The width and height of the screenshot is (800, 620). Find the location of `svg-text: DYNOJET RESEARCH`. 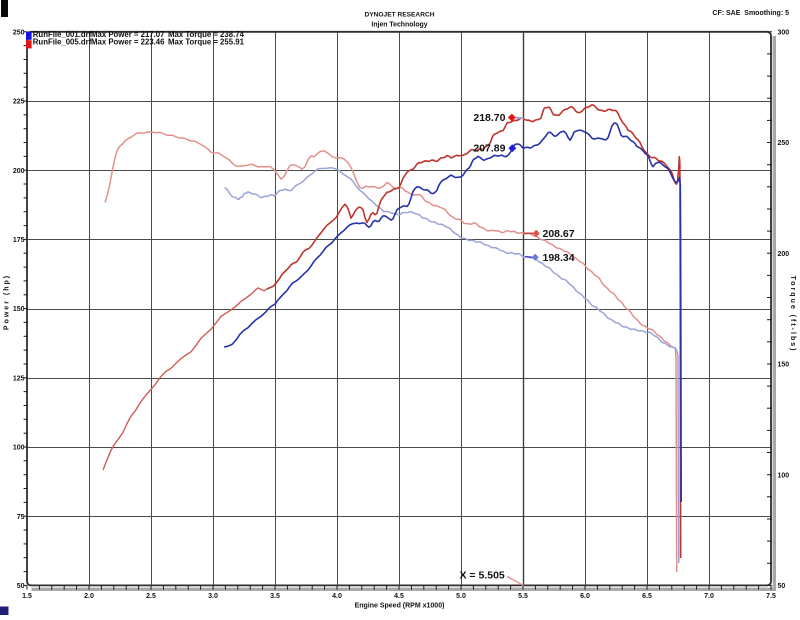

svg-text: DYNOJET RESEARCH is located at coordinates (400, 15).